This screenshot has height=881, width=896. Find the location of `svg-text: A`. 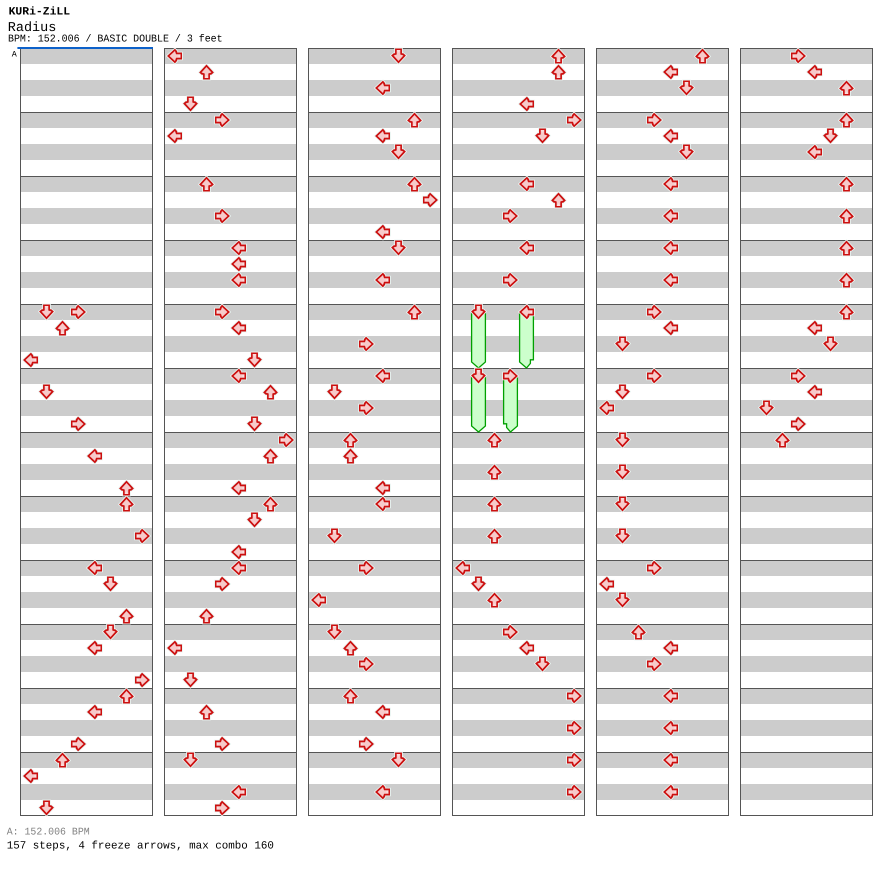

svg-text: A is located at coordinates (15, 55).